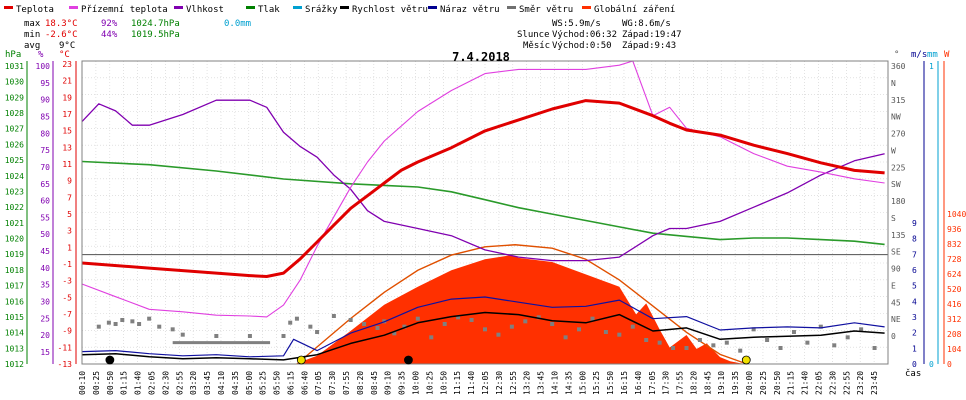 This screenshot has width=966, height=400. I want to click on x-tick-label: 19:35, so click(735, 383).